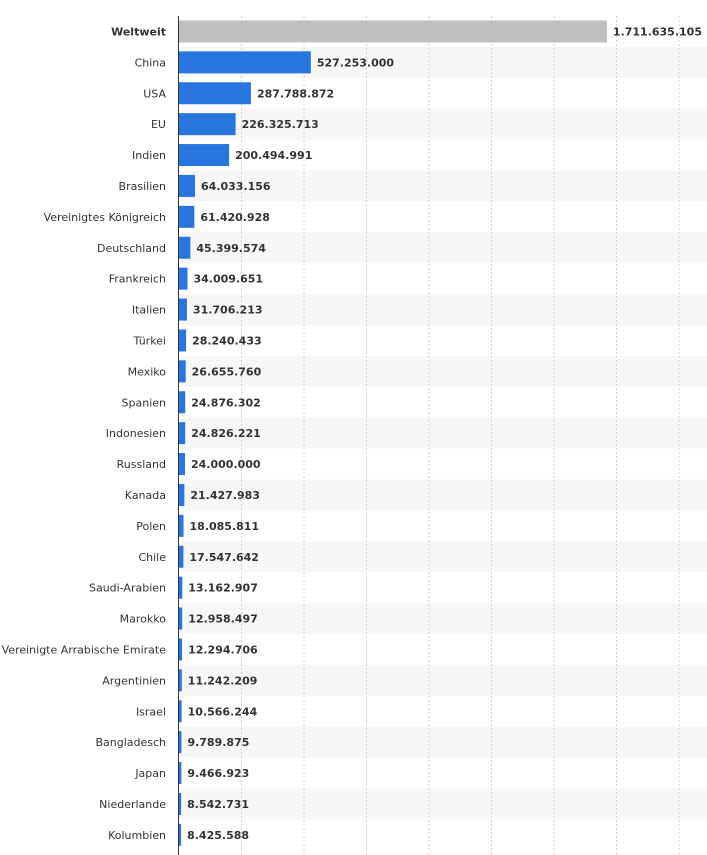  What do you see at coordinates (182, 494) in the screenshot?
I see `bar-kanada` at bounding box center [182, 494].